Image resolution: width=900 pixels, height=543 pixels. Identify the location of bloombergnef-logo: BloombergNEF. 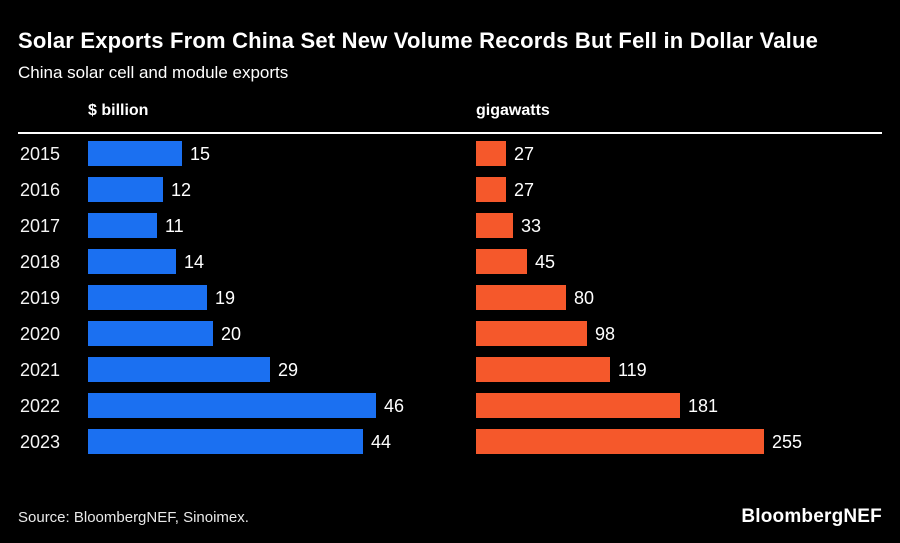
(811, 516).